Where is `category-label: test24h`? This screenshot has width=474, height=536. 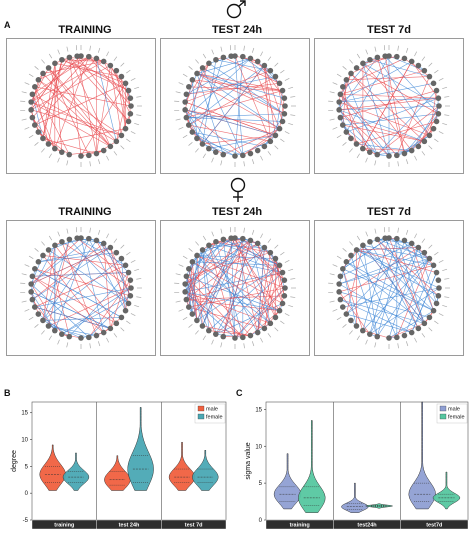 category-label: test24h is located at coordinates (367, 526).